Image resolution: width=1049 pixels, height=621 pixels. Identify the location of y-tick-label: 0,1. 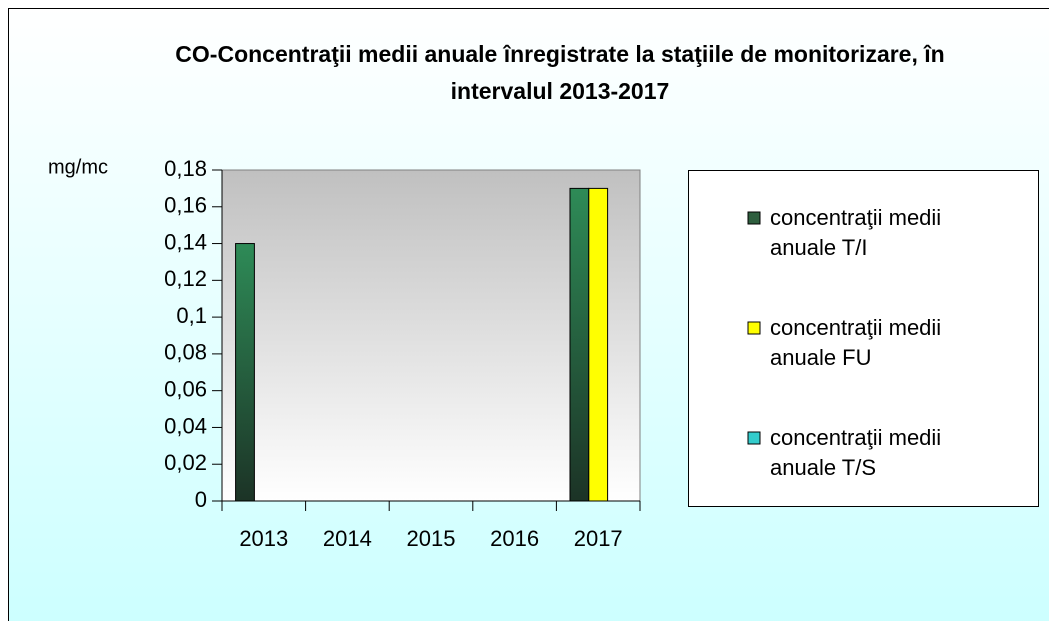
(191, 315).